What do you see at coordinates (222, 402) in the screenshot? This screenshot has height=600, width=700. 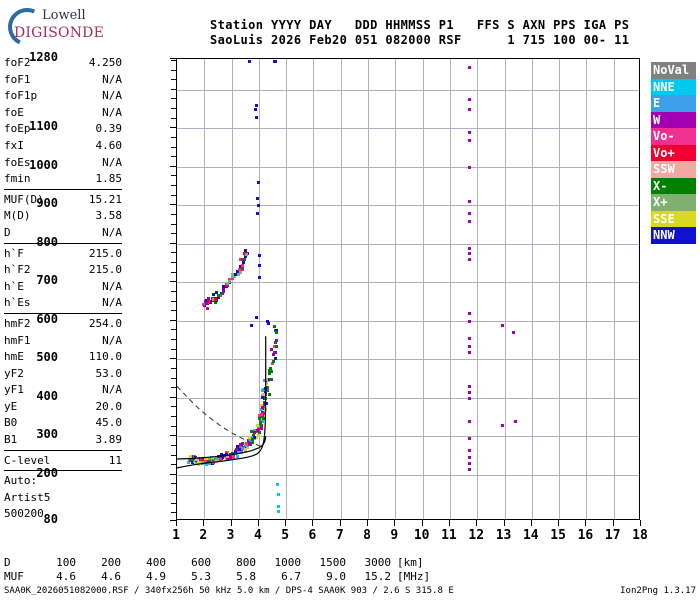 I see `plot-model-curves` at bounding box center [222, 402].